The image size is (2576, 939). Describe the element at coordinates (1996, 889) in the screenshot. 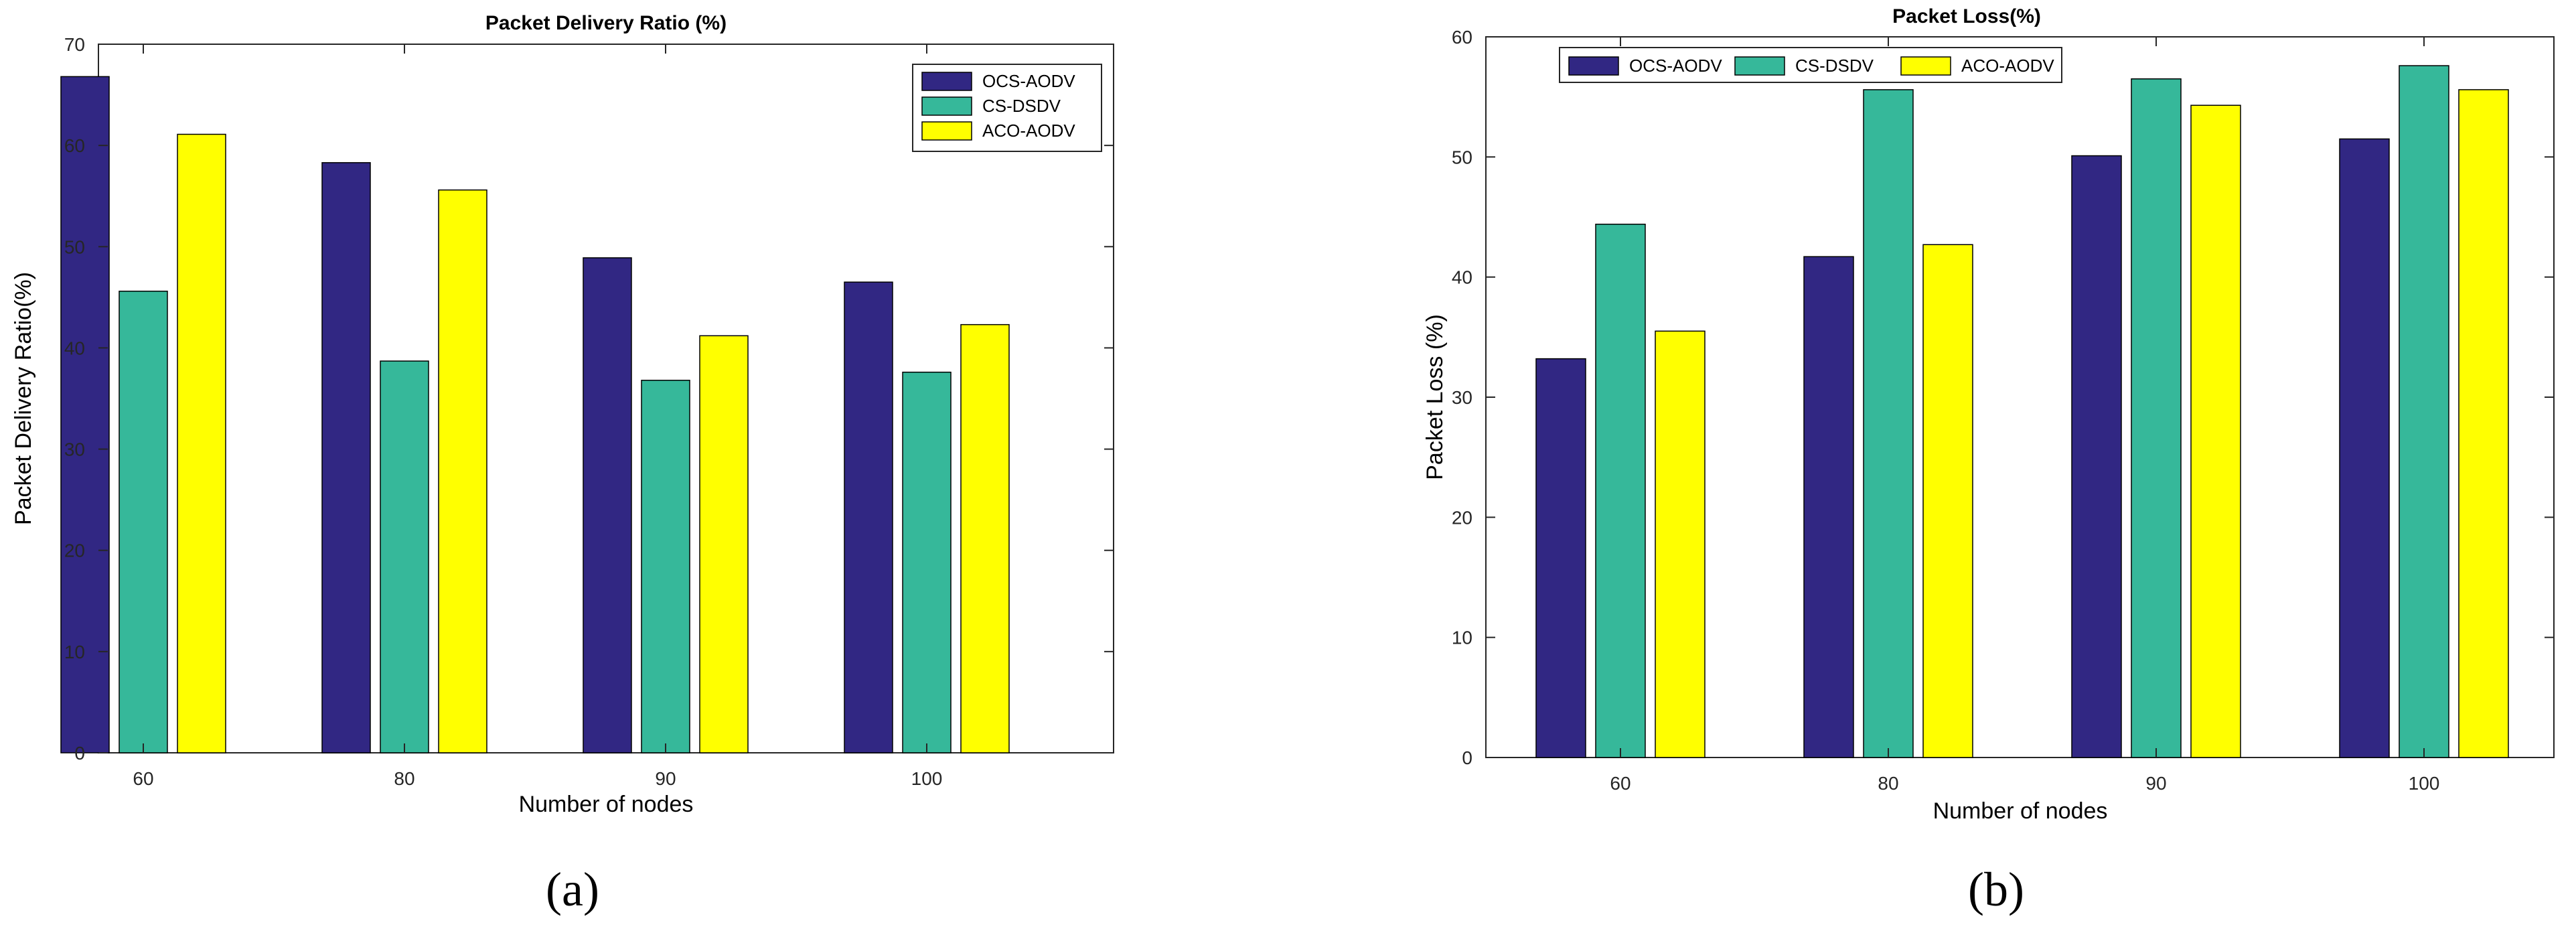

I see `chart-b-caption: (b)` at that location.